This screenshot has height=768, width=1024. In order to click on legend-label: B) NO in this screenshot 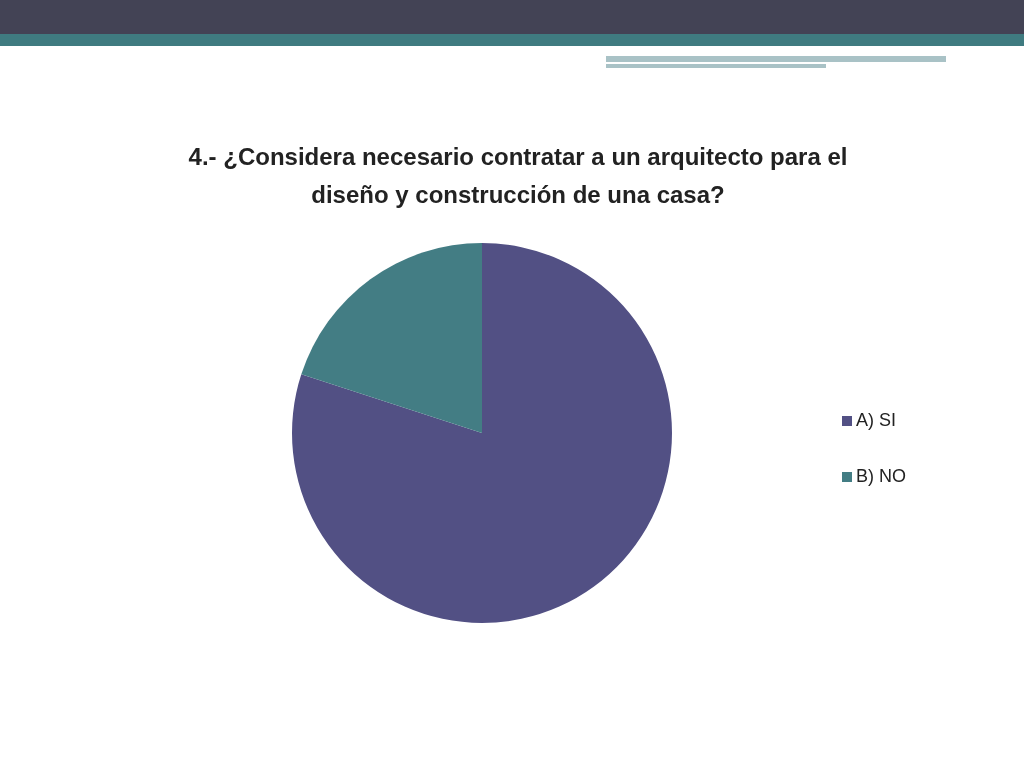, I will do `click(880, 476)`.